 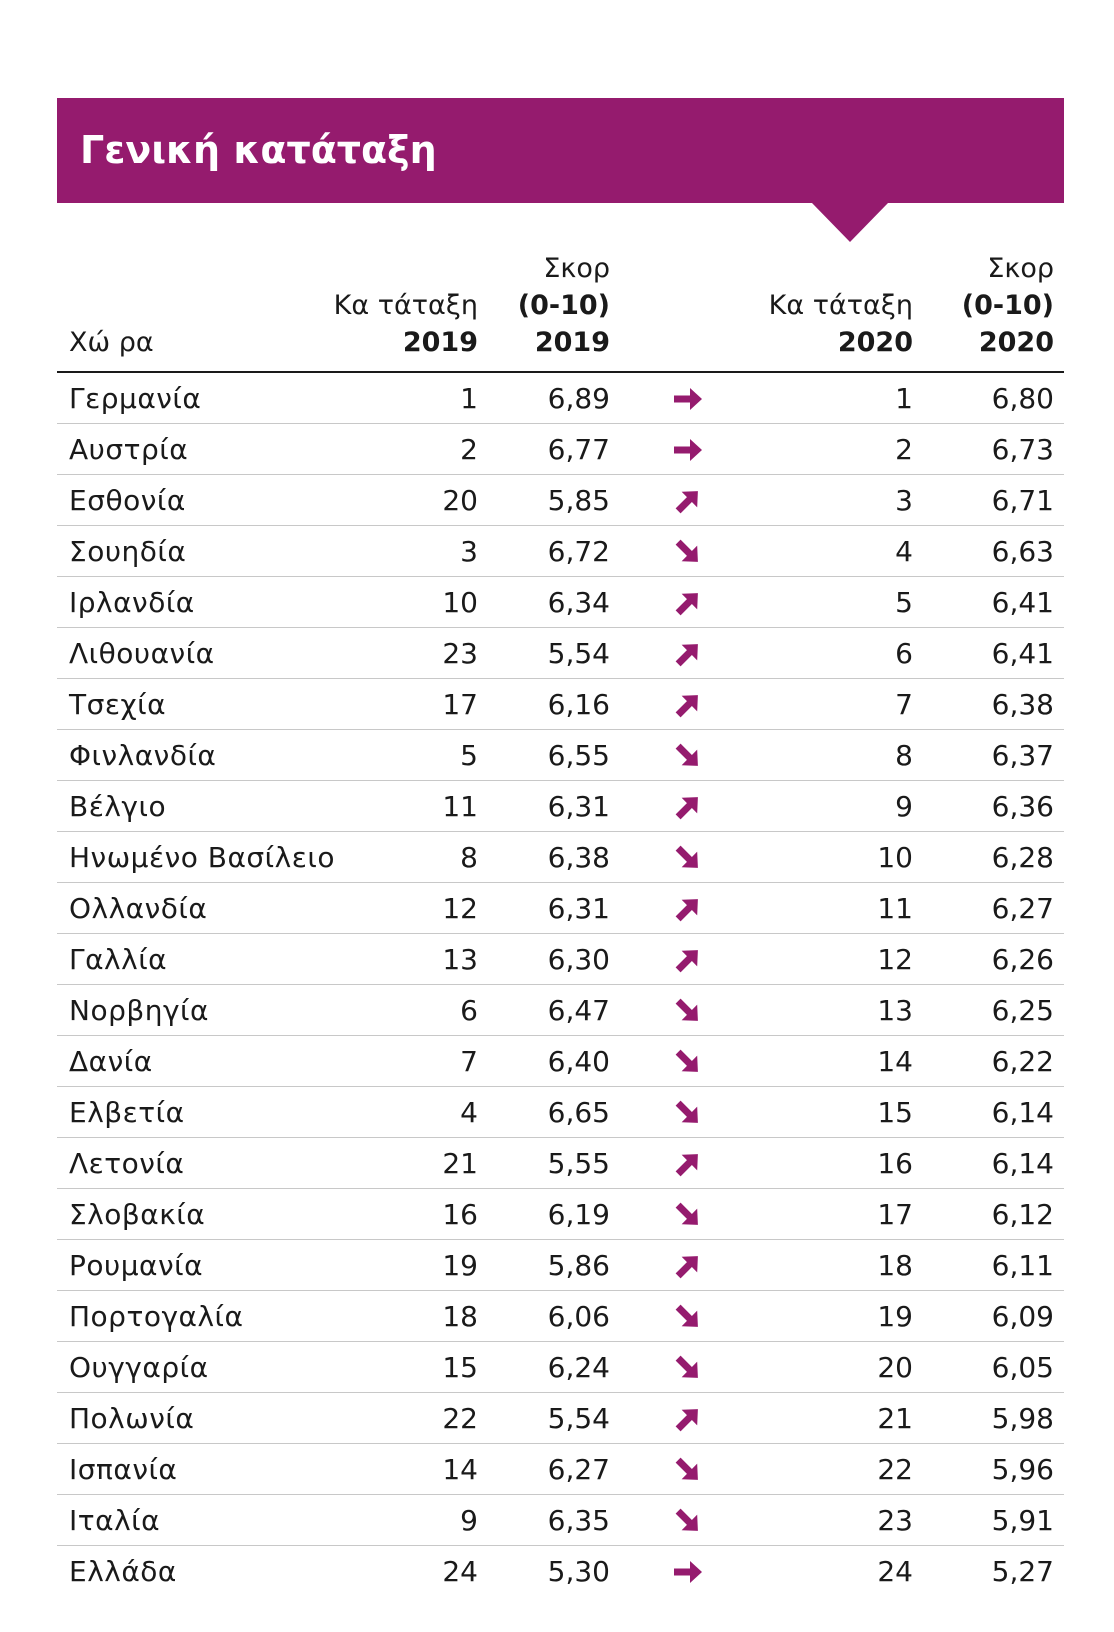 What do you see at coordinates (555, 1061) in the screenshot?
I see `score-2019-cell: 6,40` at bounding box center [555, 1061].